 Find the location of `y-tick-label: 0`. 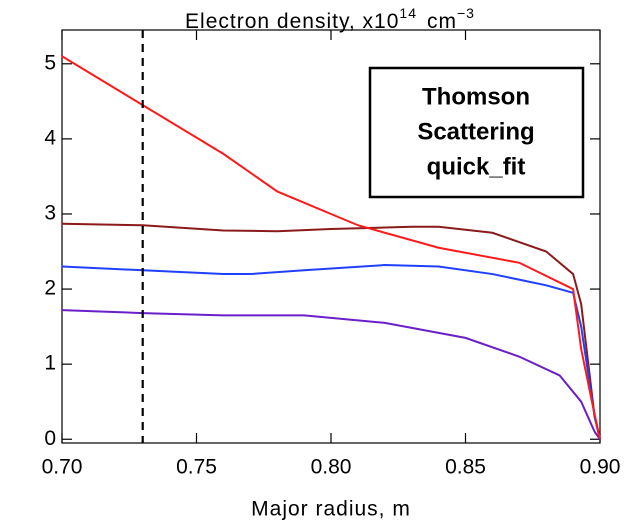

y-tick-label: 0 is located at coordinates (50, 438).